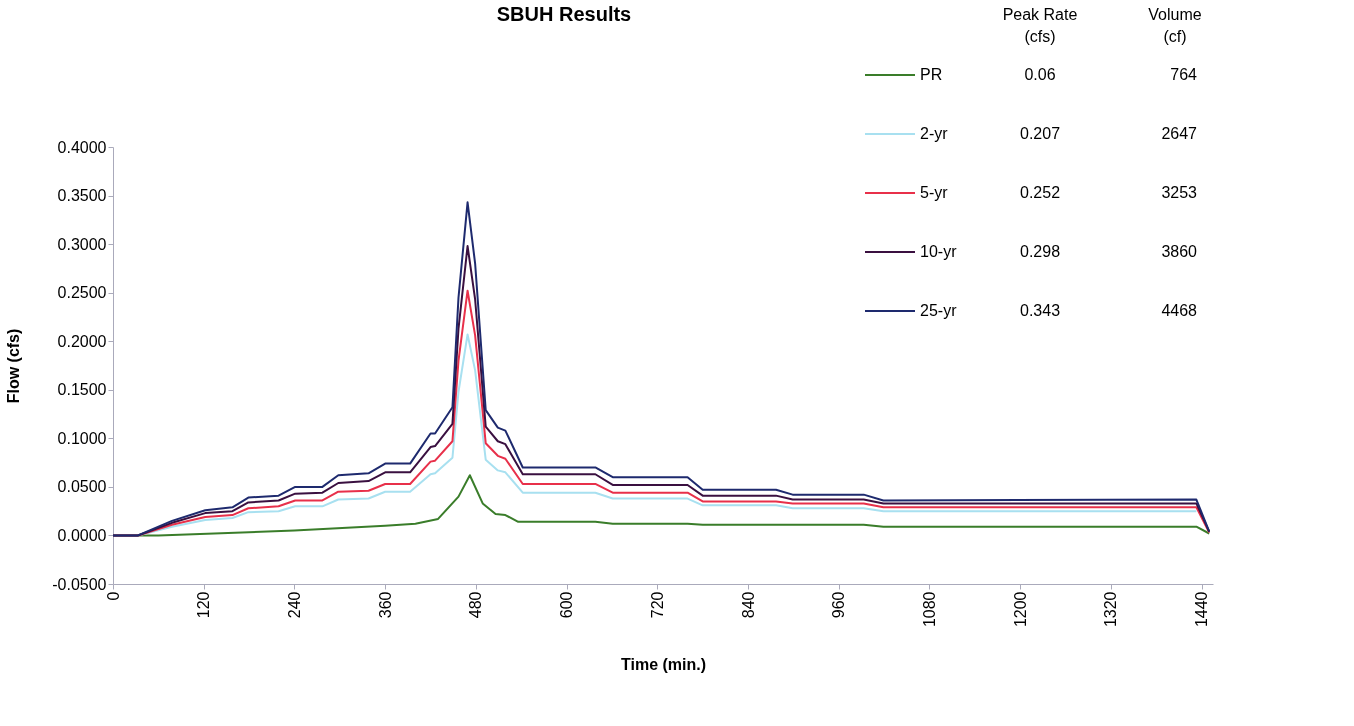 The image size is (1354, 726). What do you see at coordinates (748, 605) in the screenshot?
I see `x-tick-label: 840` at bounding box center [748, 605].